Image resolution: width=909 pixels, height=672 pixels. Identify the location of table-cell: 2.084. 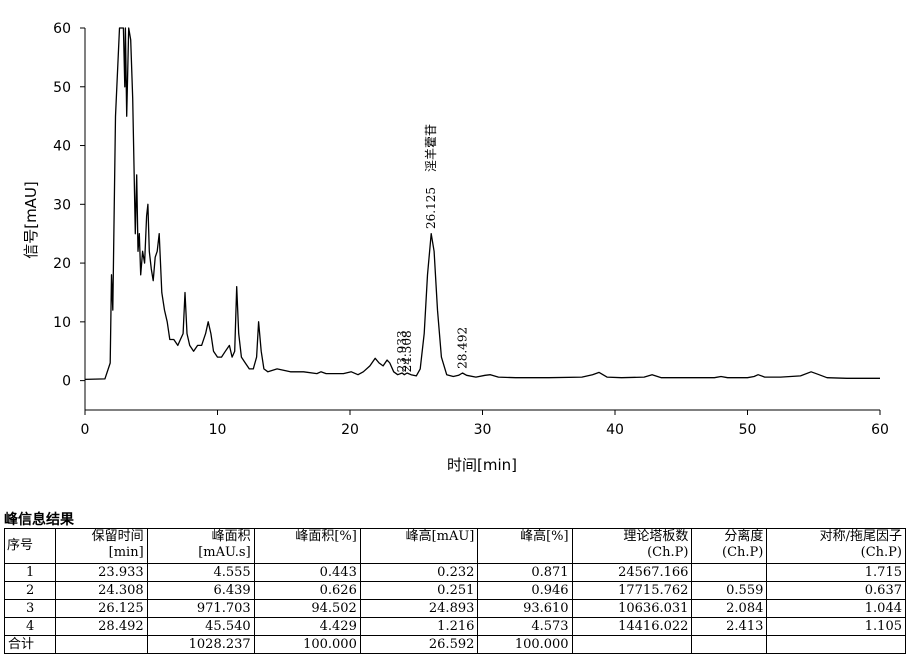
(729, 608).